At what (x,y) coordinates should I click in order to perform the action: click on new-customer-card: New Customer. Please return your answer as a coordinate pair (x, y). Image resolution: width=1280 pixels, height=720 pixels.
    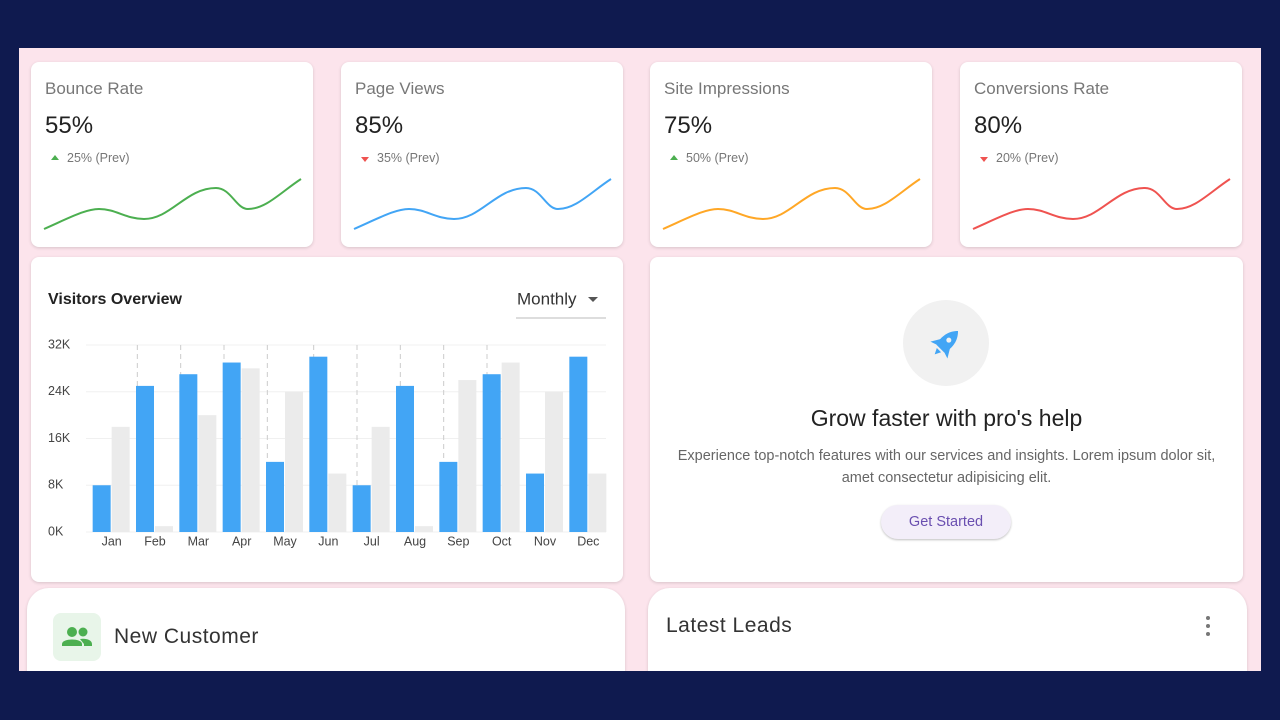
    Looking at the image, I should click on (326, 629).